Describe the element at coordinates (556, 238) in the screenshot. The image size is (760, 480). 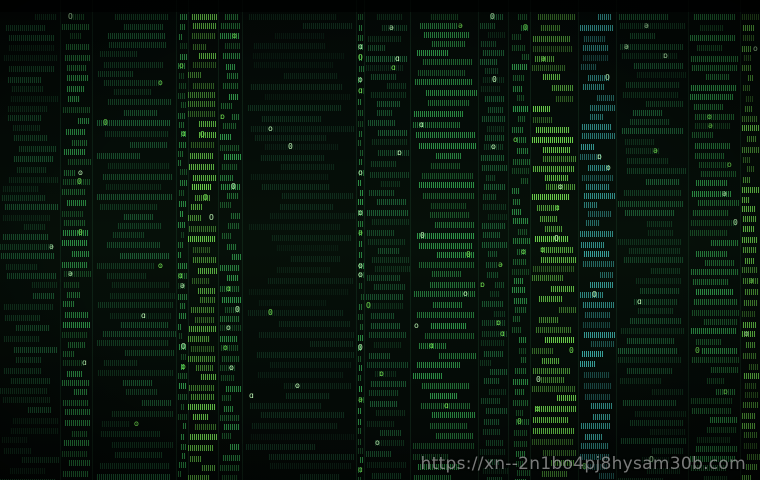
I see `circle-glyph: O` at that location.